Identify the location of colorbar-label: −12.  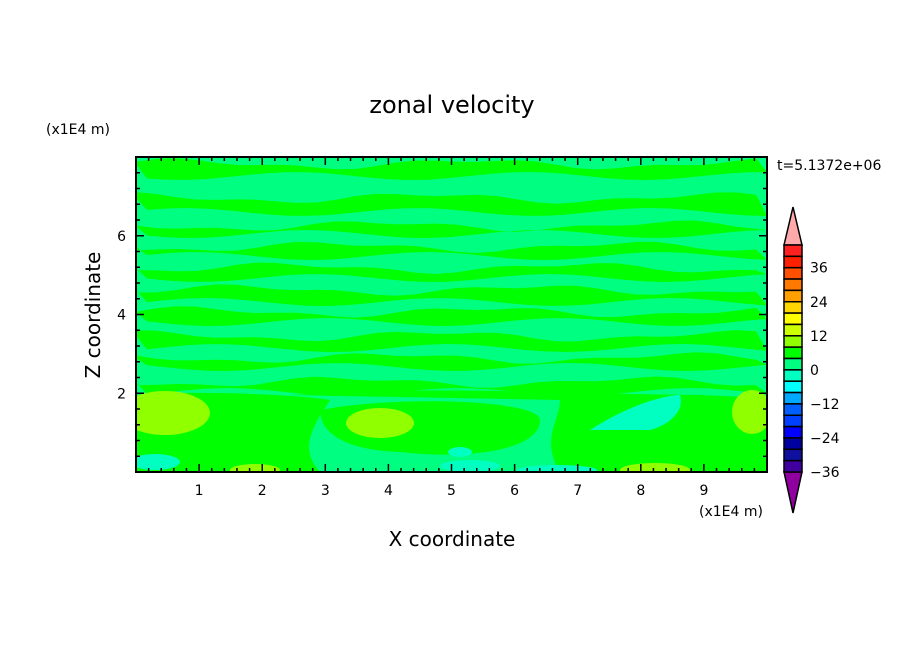
(825, 405).